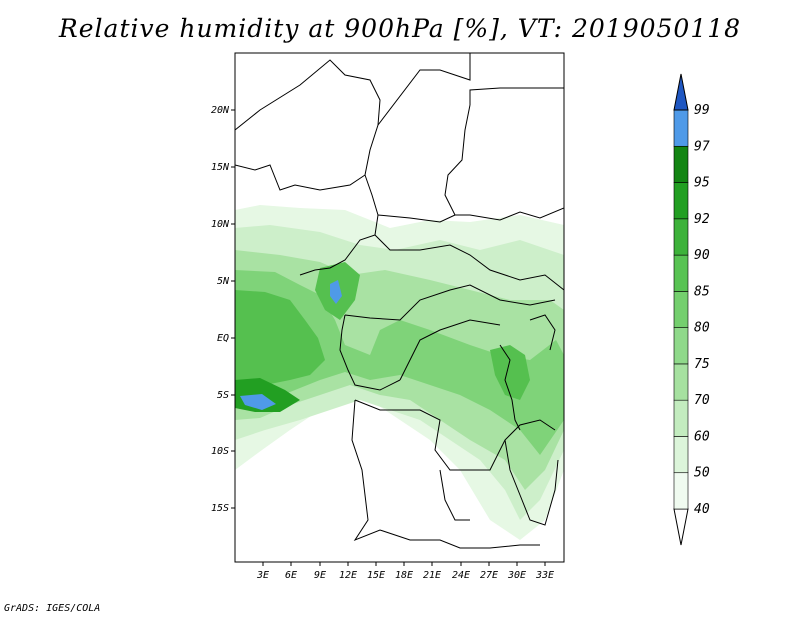 This screenshot has width=800, height=618. Describe the element at coordinates (702, 110) in the screenshot. I see `colorbar-tick-label: 99` at that location.